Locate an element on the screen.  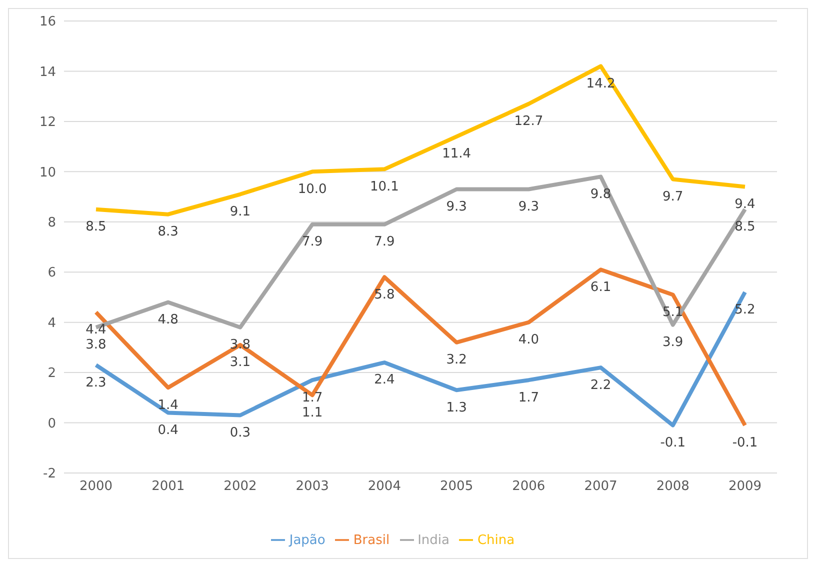
data-label: 3.8 is located at coordinates (96, 345).